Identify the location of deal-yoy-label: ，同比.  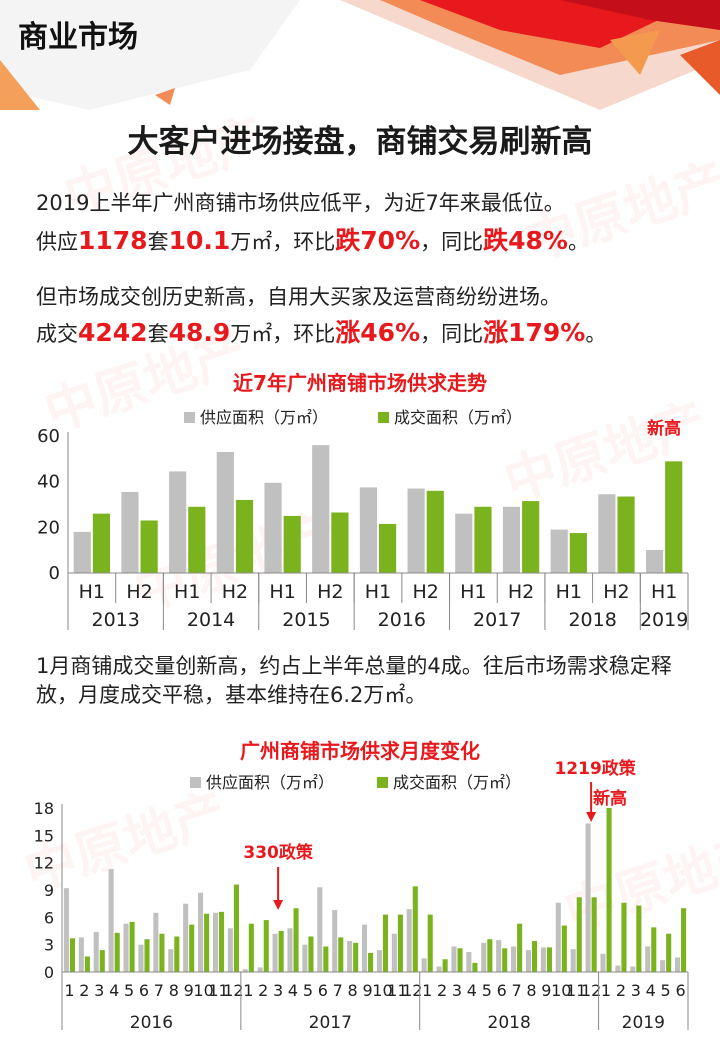
(452, 334).